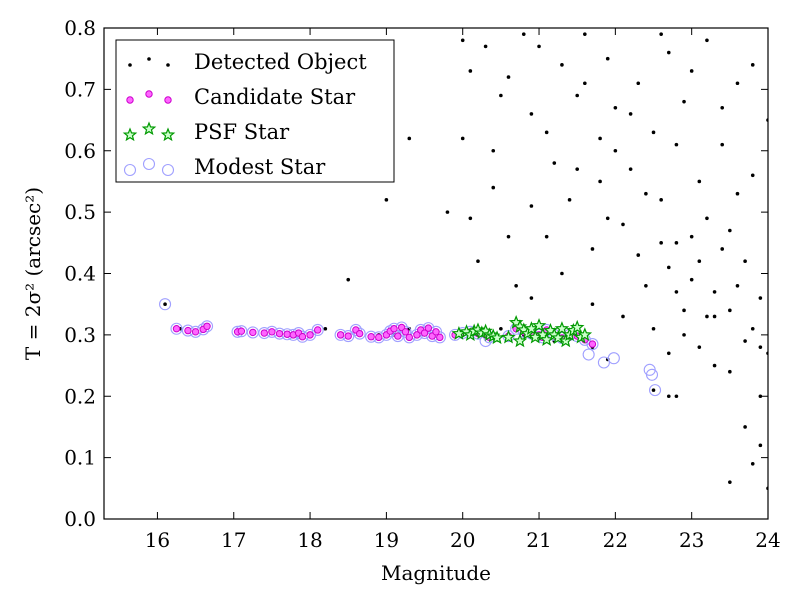 The height and width of the screenshot is (600, 800). Describe the element at coordinates (80, 519) in the screenshot. I see `y-tick-label: 0.0` at that location.